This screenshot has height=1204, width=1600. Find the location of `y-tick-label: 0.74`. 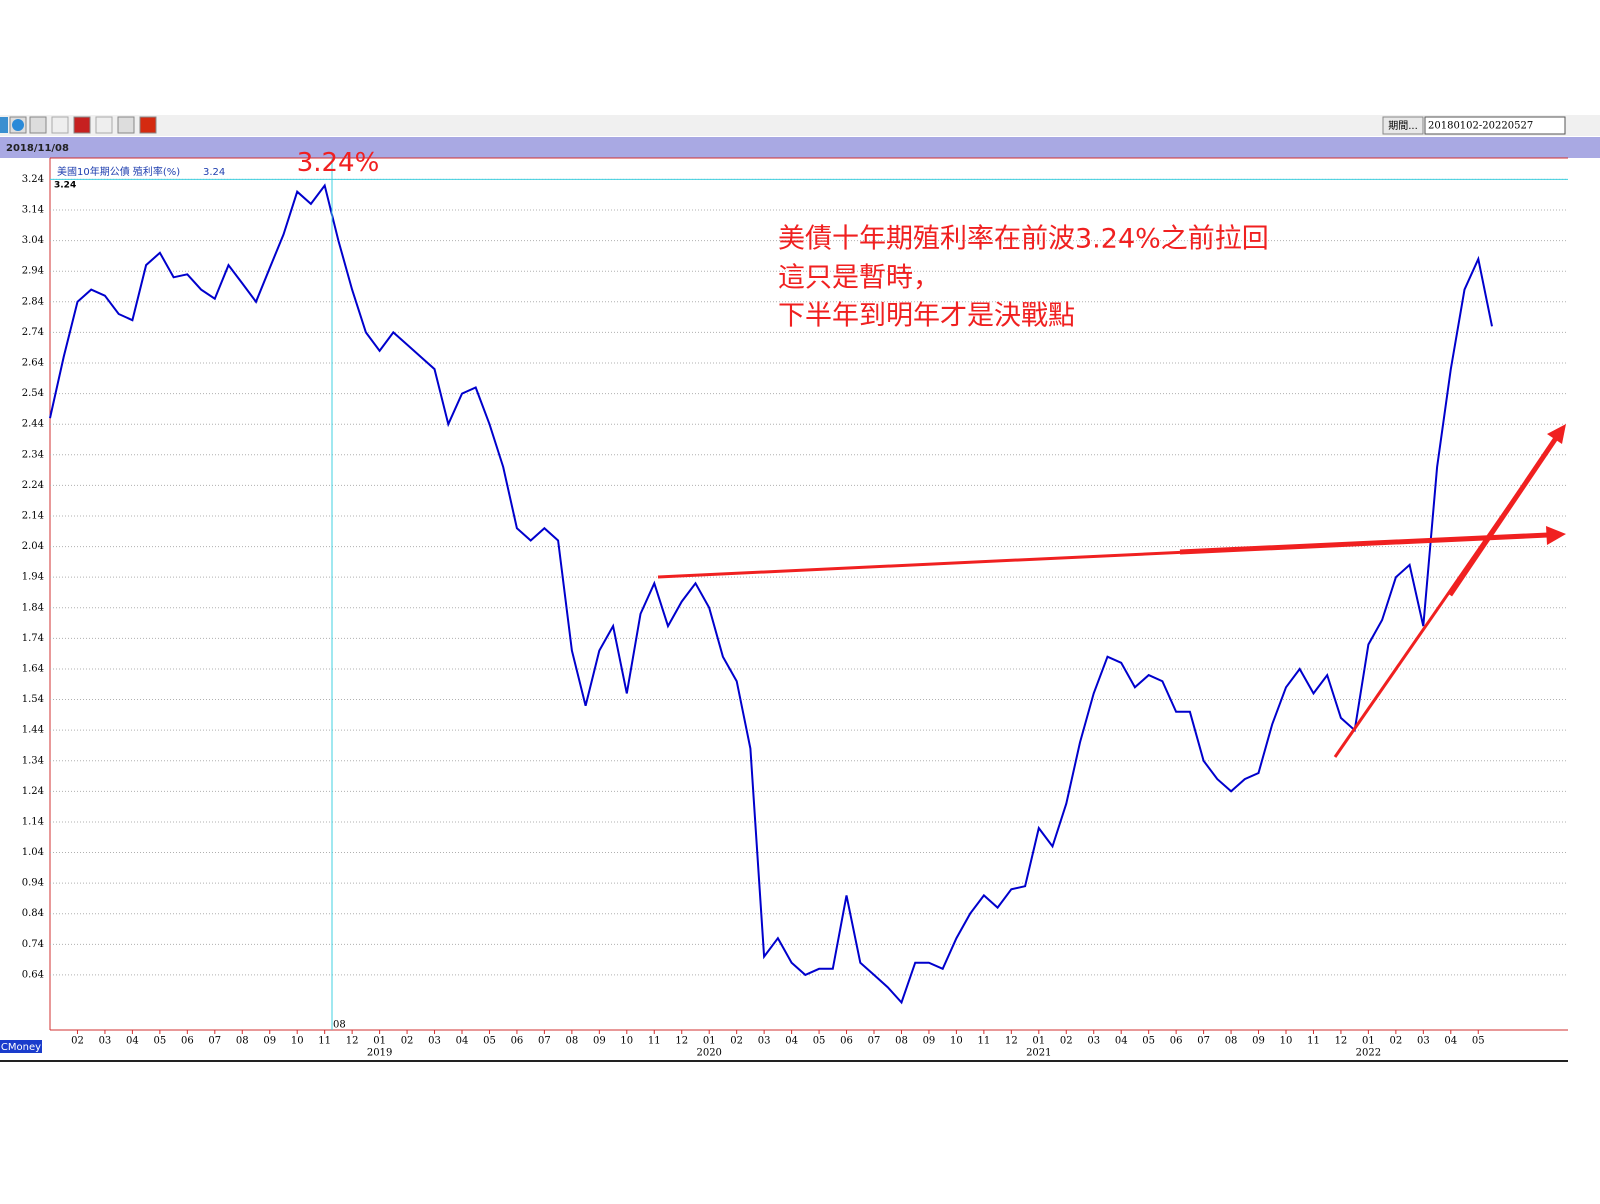

y-tick-label: 0.74 is located at coordinates (33, 944).